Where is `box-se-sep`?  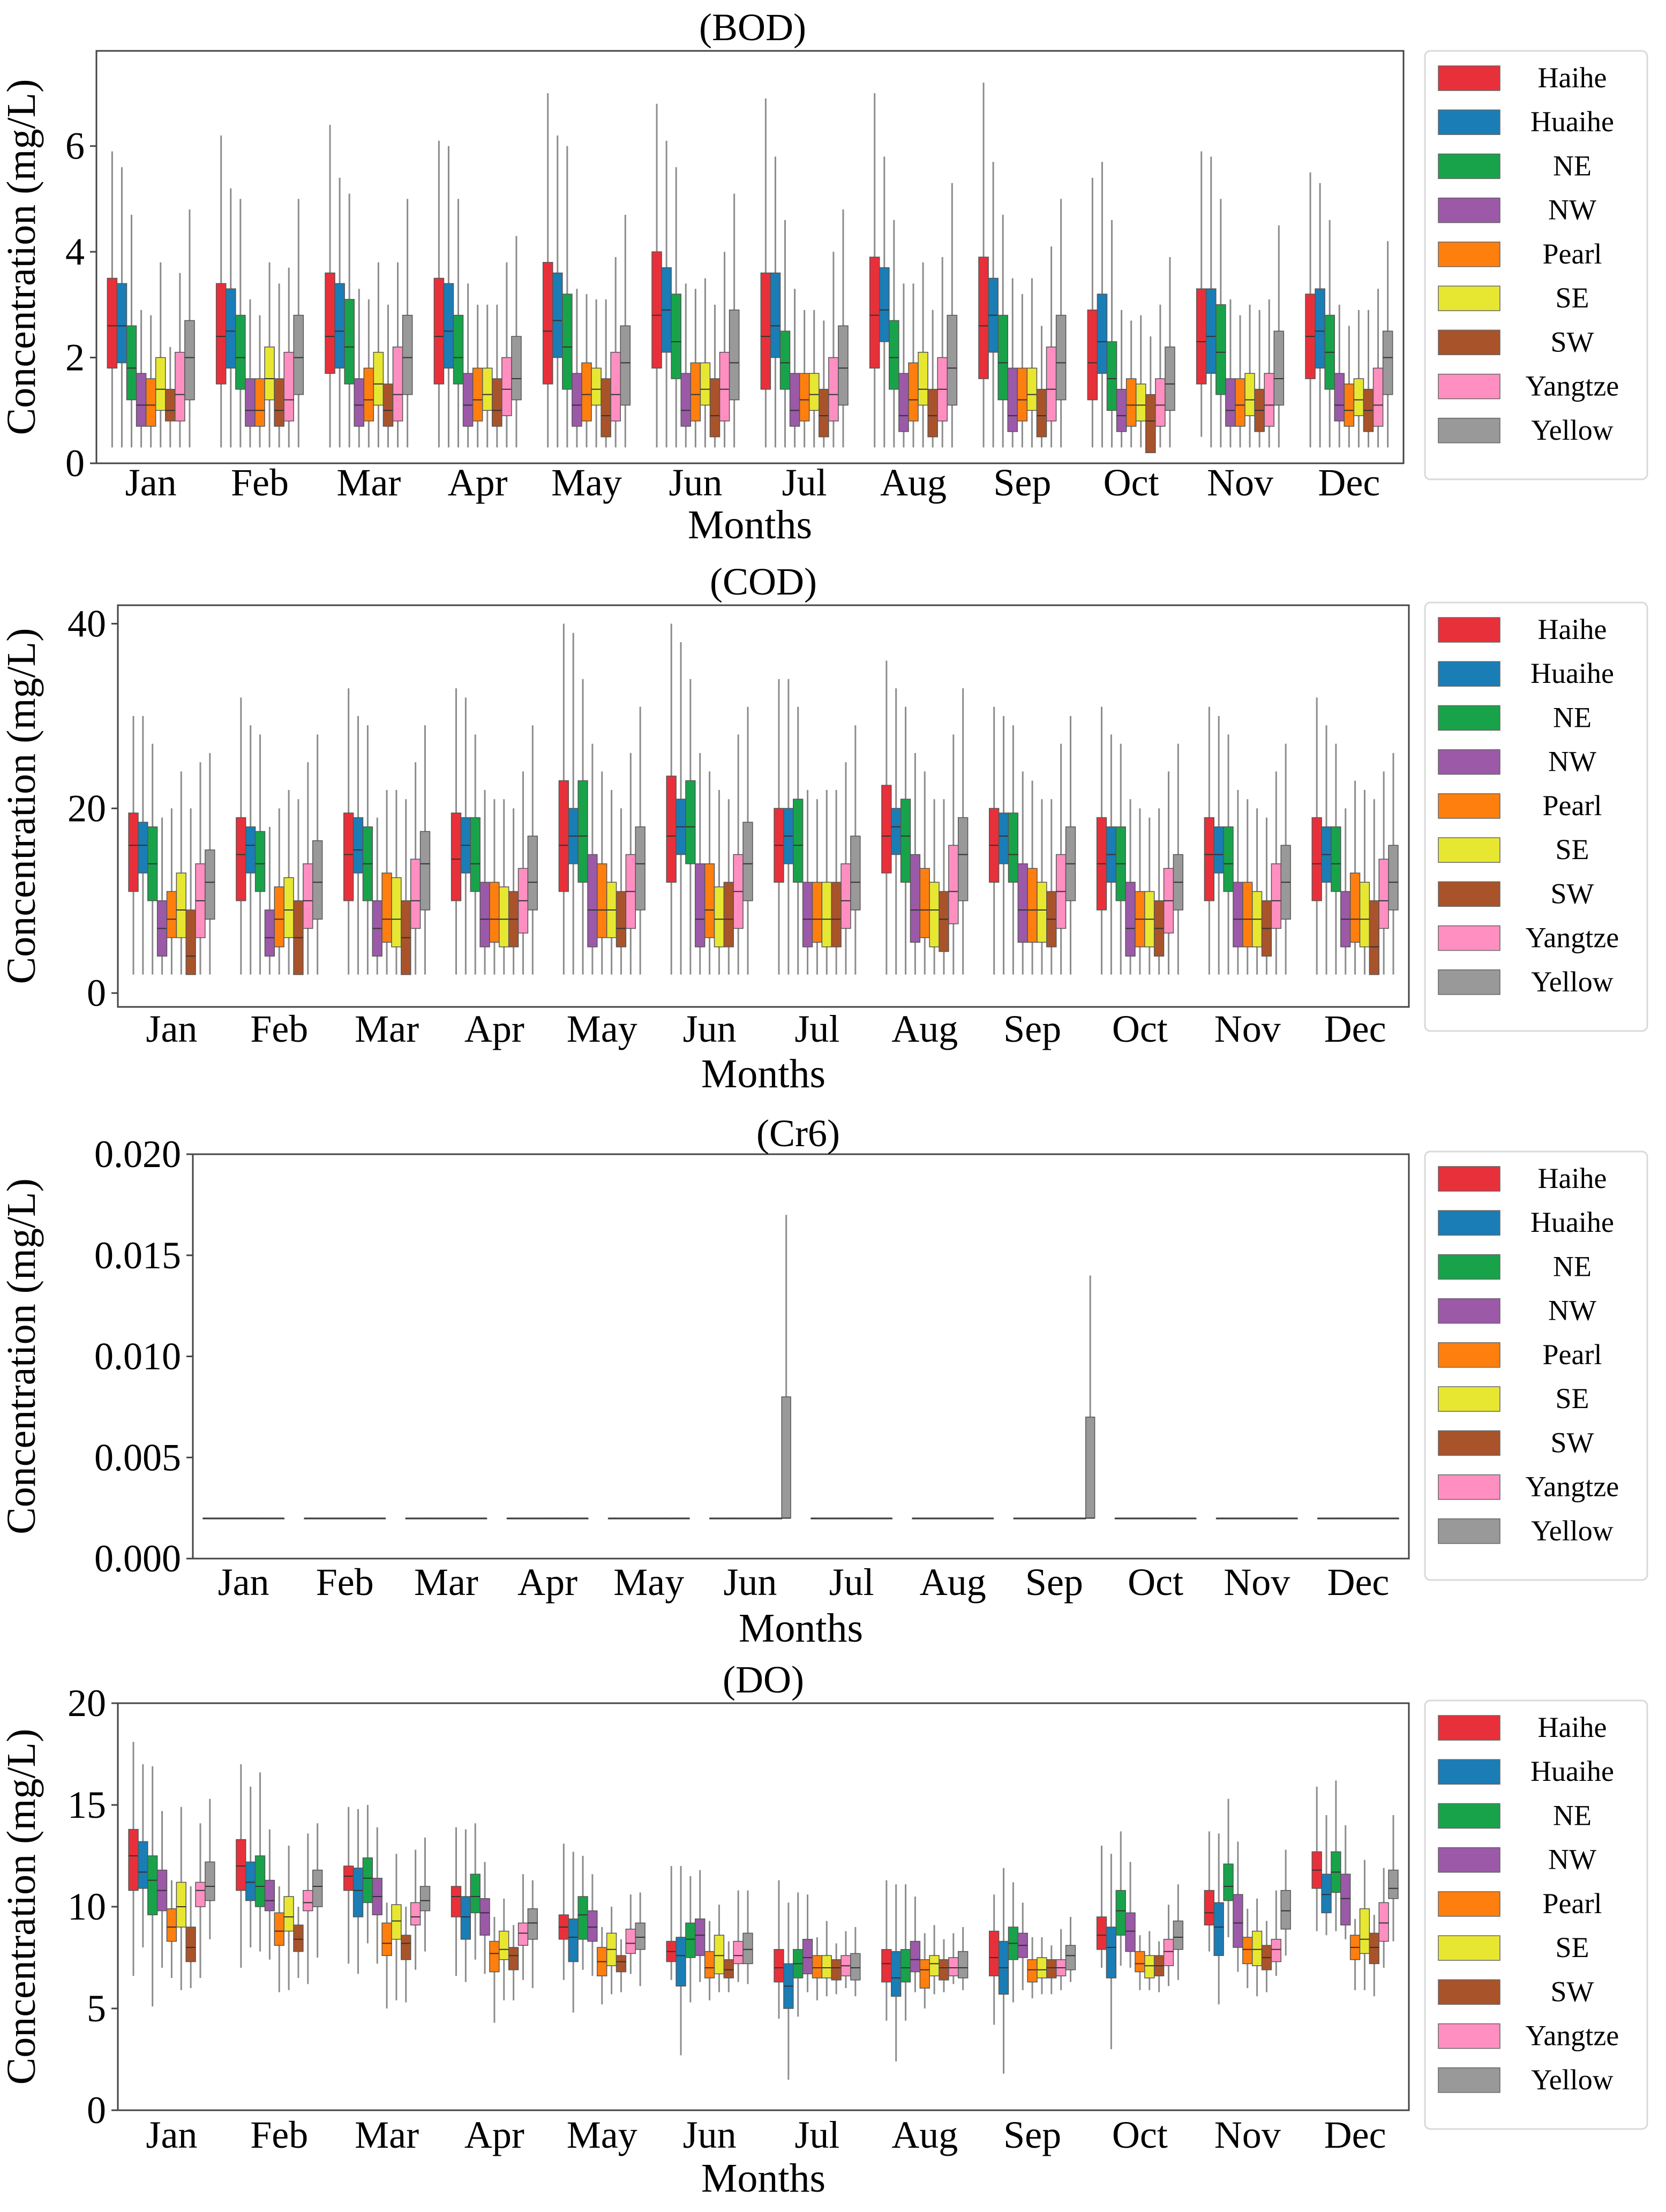
box-se-sep is located at coordinates (1042, 887).